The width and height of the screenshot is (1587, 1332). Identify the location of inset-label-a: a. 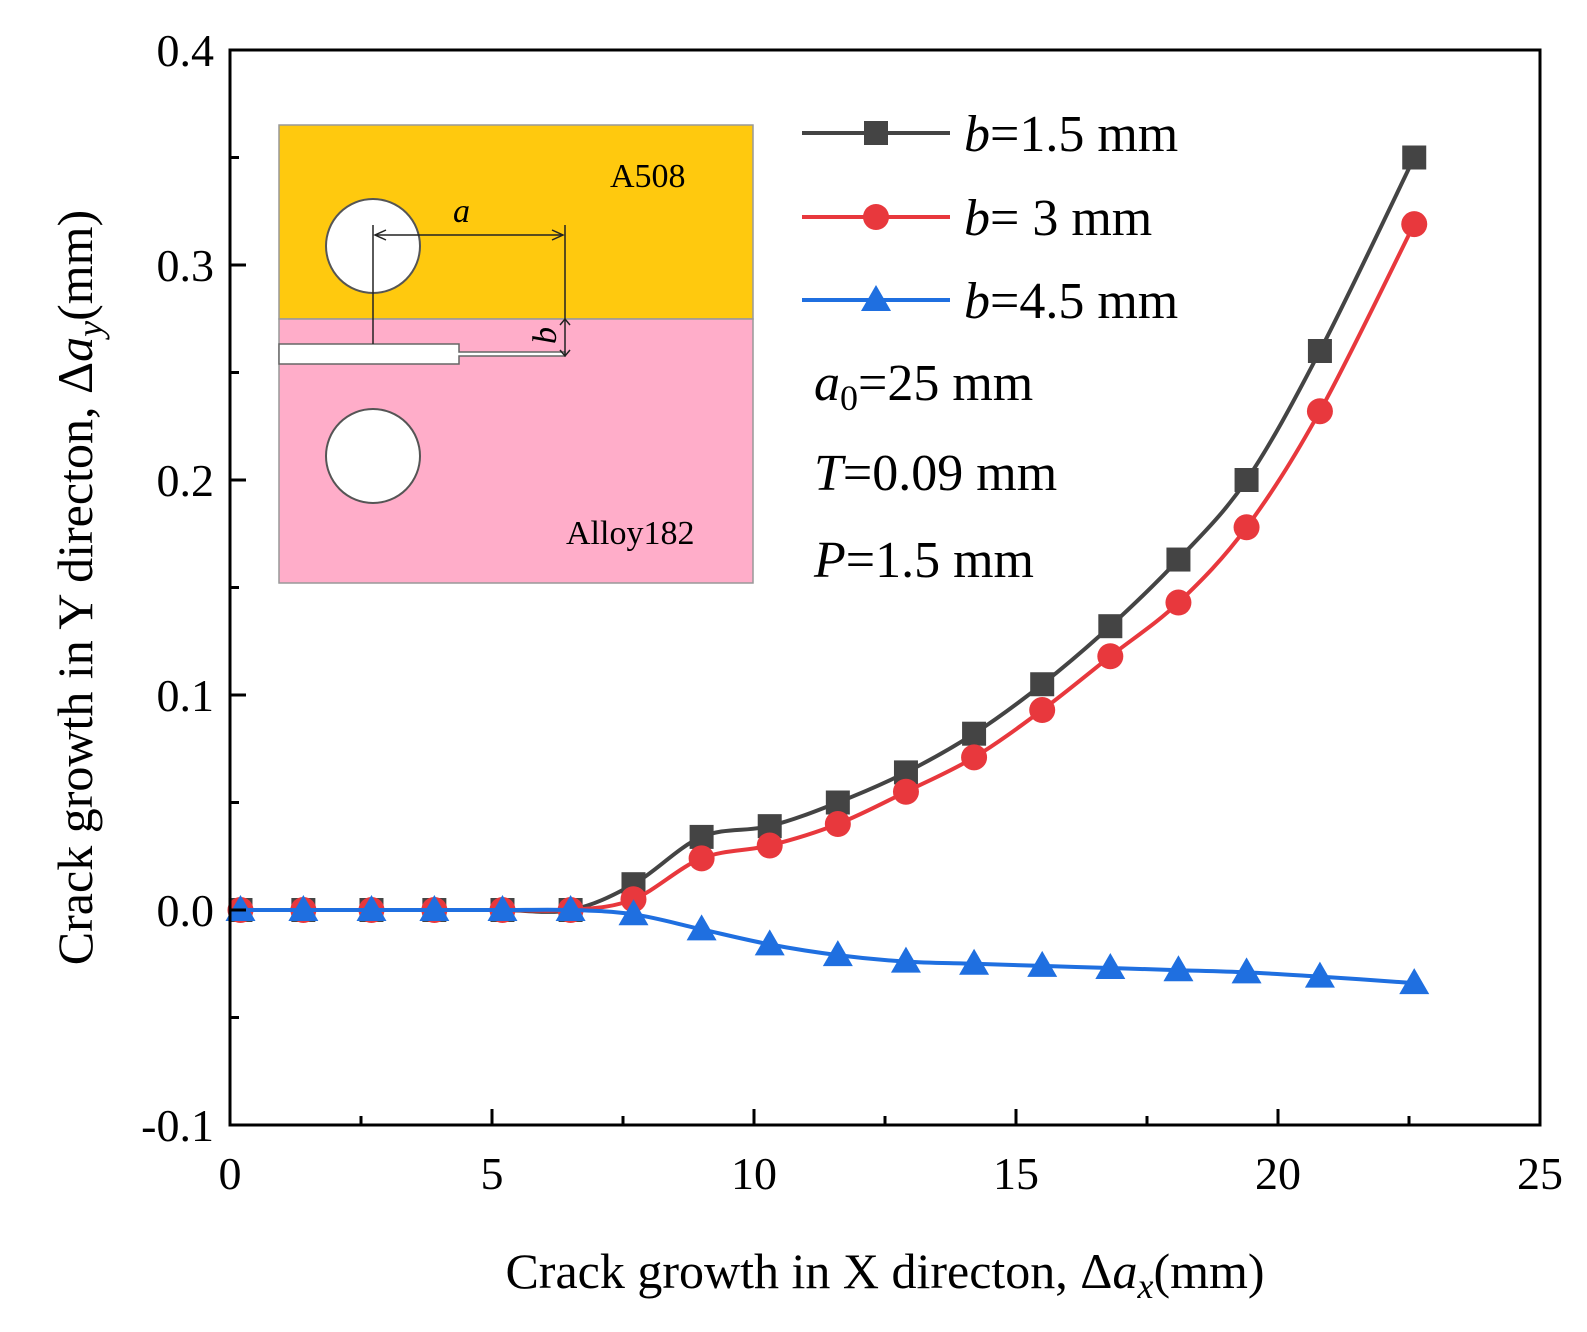
(461, 211).